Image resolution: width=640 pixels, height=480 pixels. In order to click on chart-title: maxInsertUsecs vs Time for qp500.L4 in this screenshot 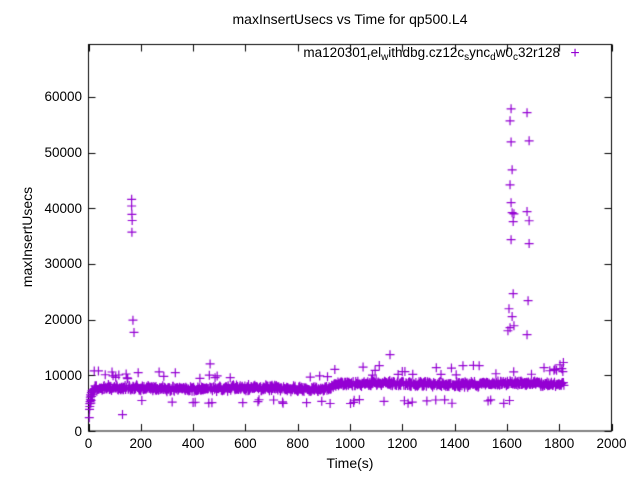, I will do `click(350, 19)`.